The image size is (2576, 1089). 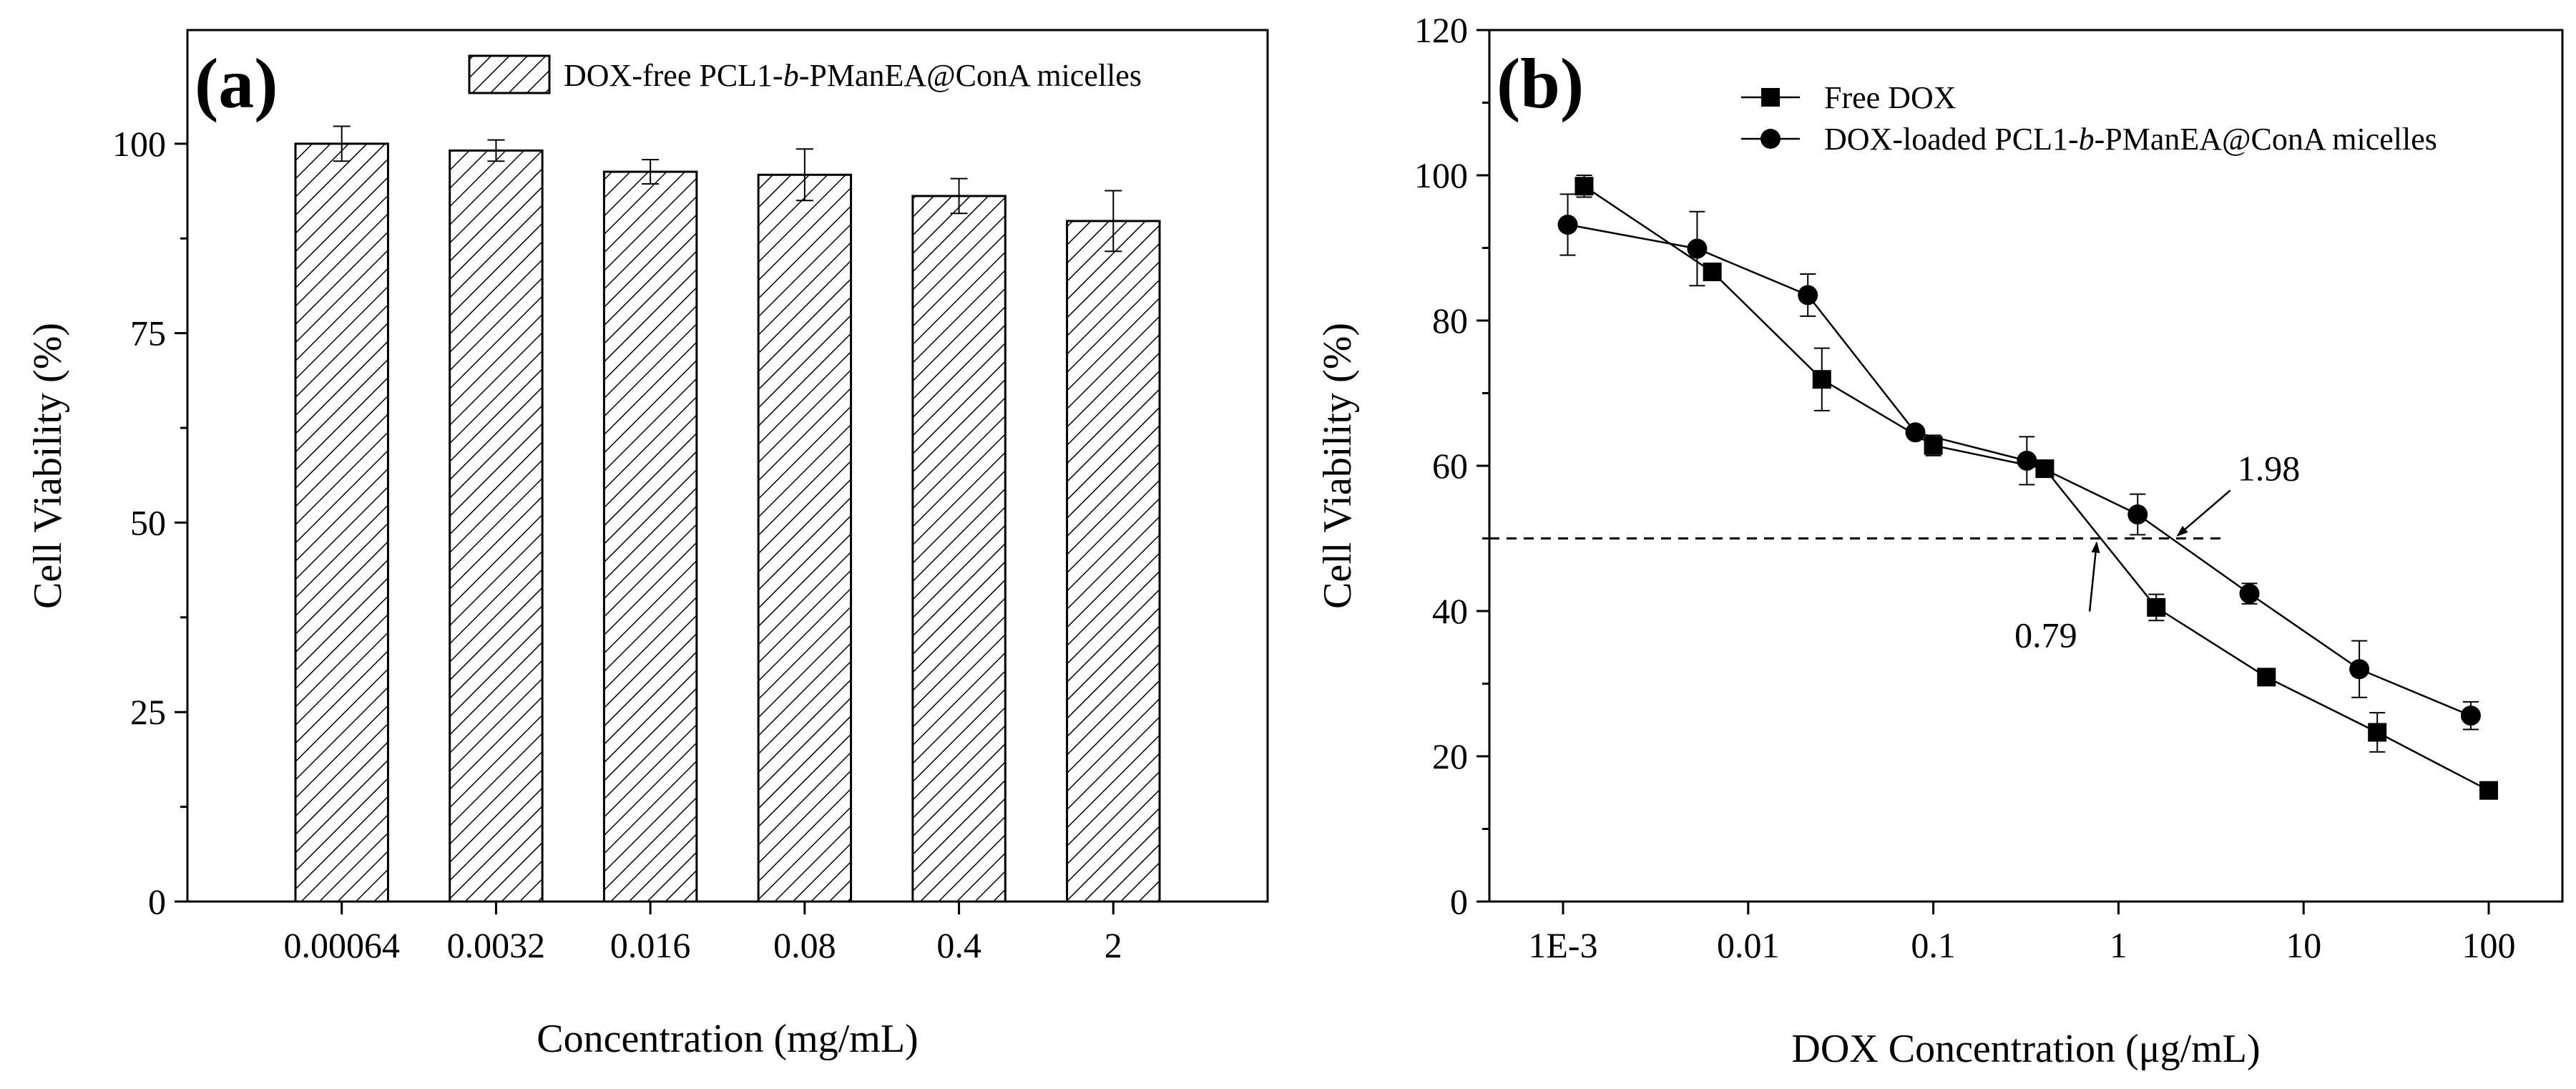 What do you see at coordinates (1450, 321) in the screenshot?
I see `panel-b-y-tick-label: 80` at bounding box center [1450, 321].